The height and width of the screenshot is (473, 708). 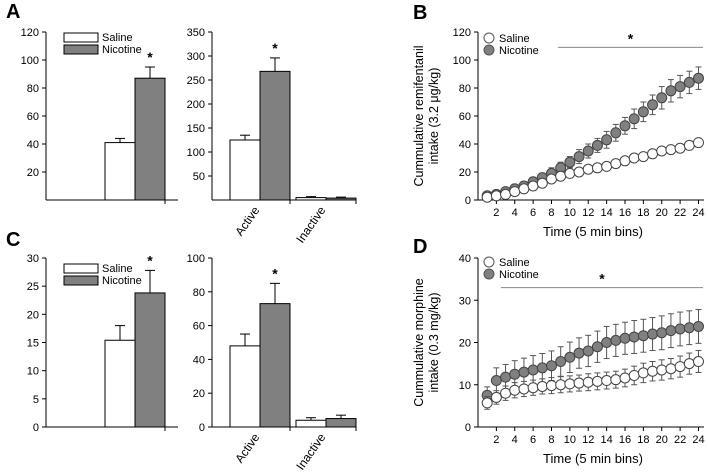 What do you see at coordinates (33, 145) in the screenshot?
I see `y-tick-label: 40` at bounding box center [33, 145].